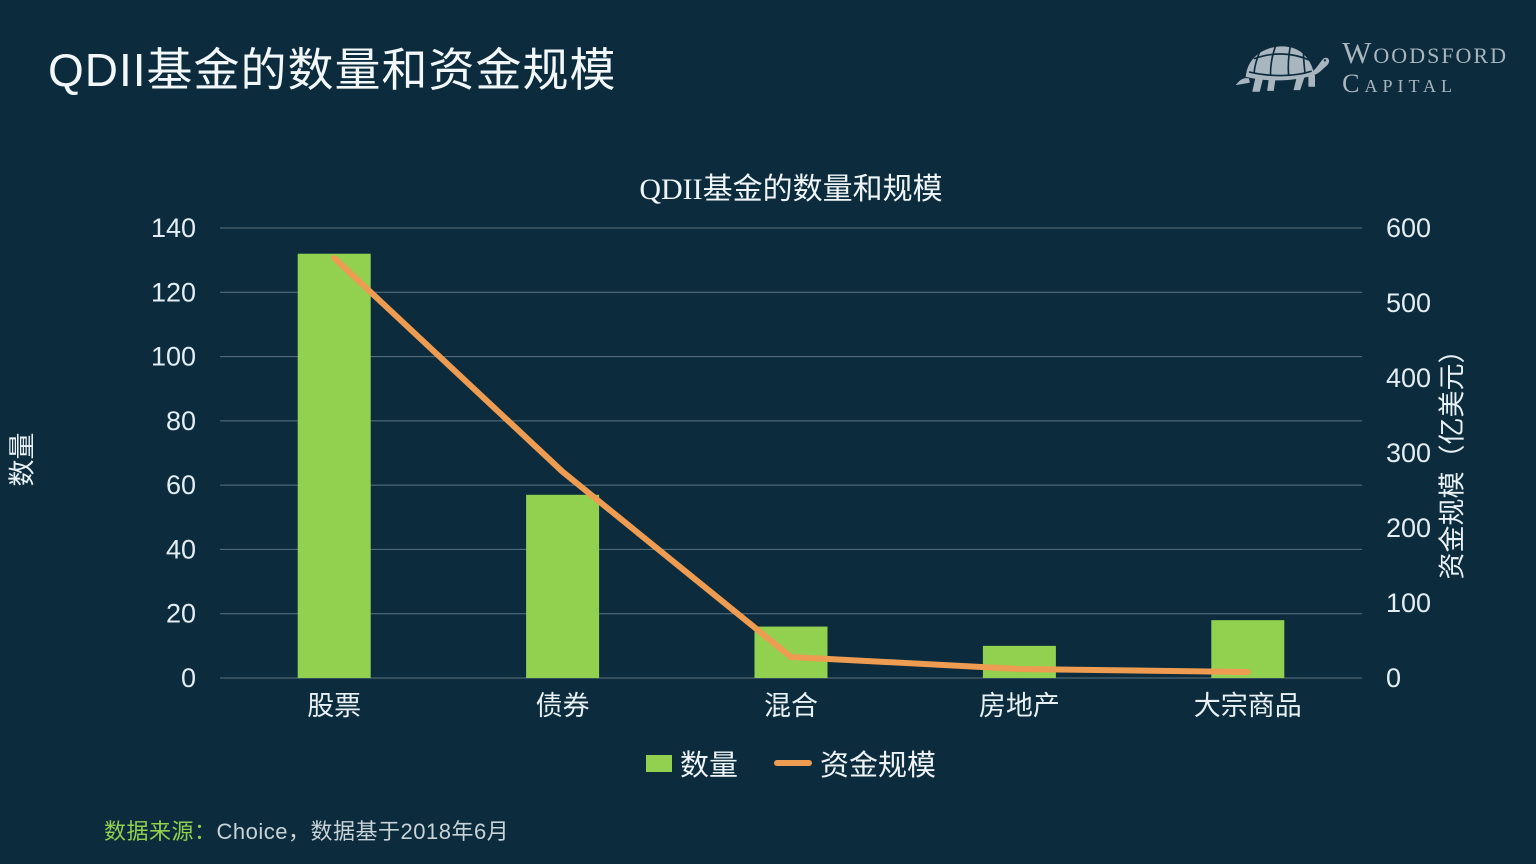 This screenshot has width=1536, height=864. I want to click on bar-series-swatch-icon, so click(658, 763).